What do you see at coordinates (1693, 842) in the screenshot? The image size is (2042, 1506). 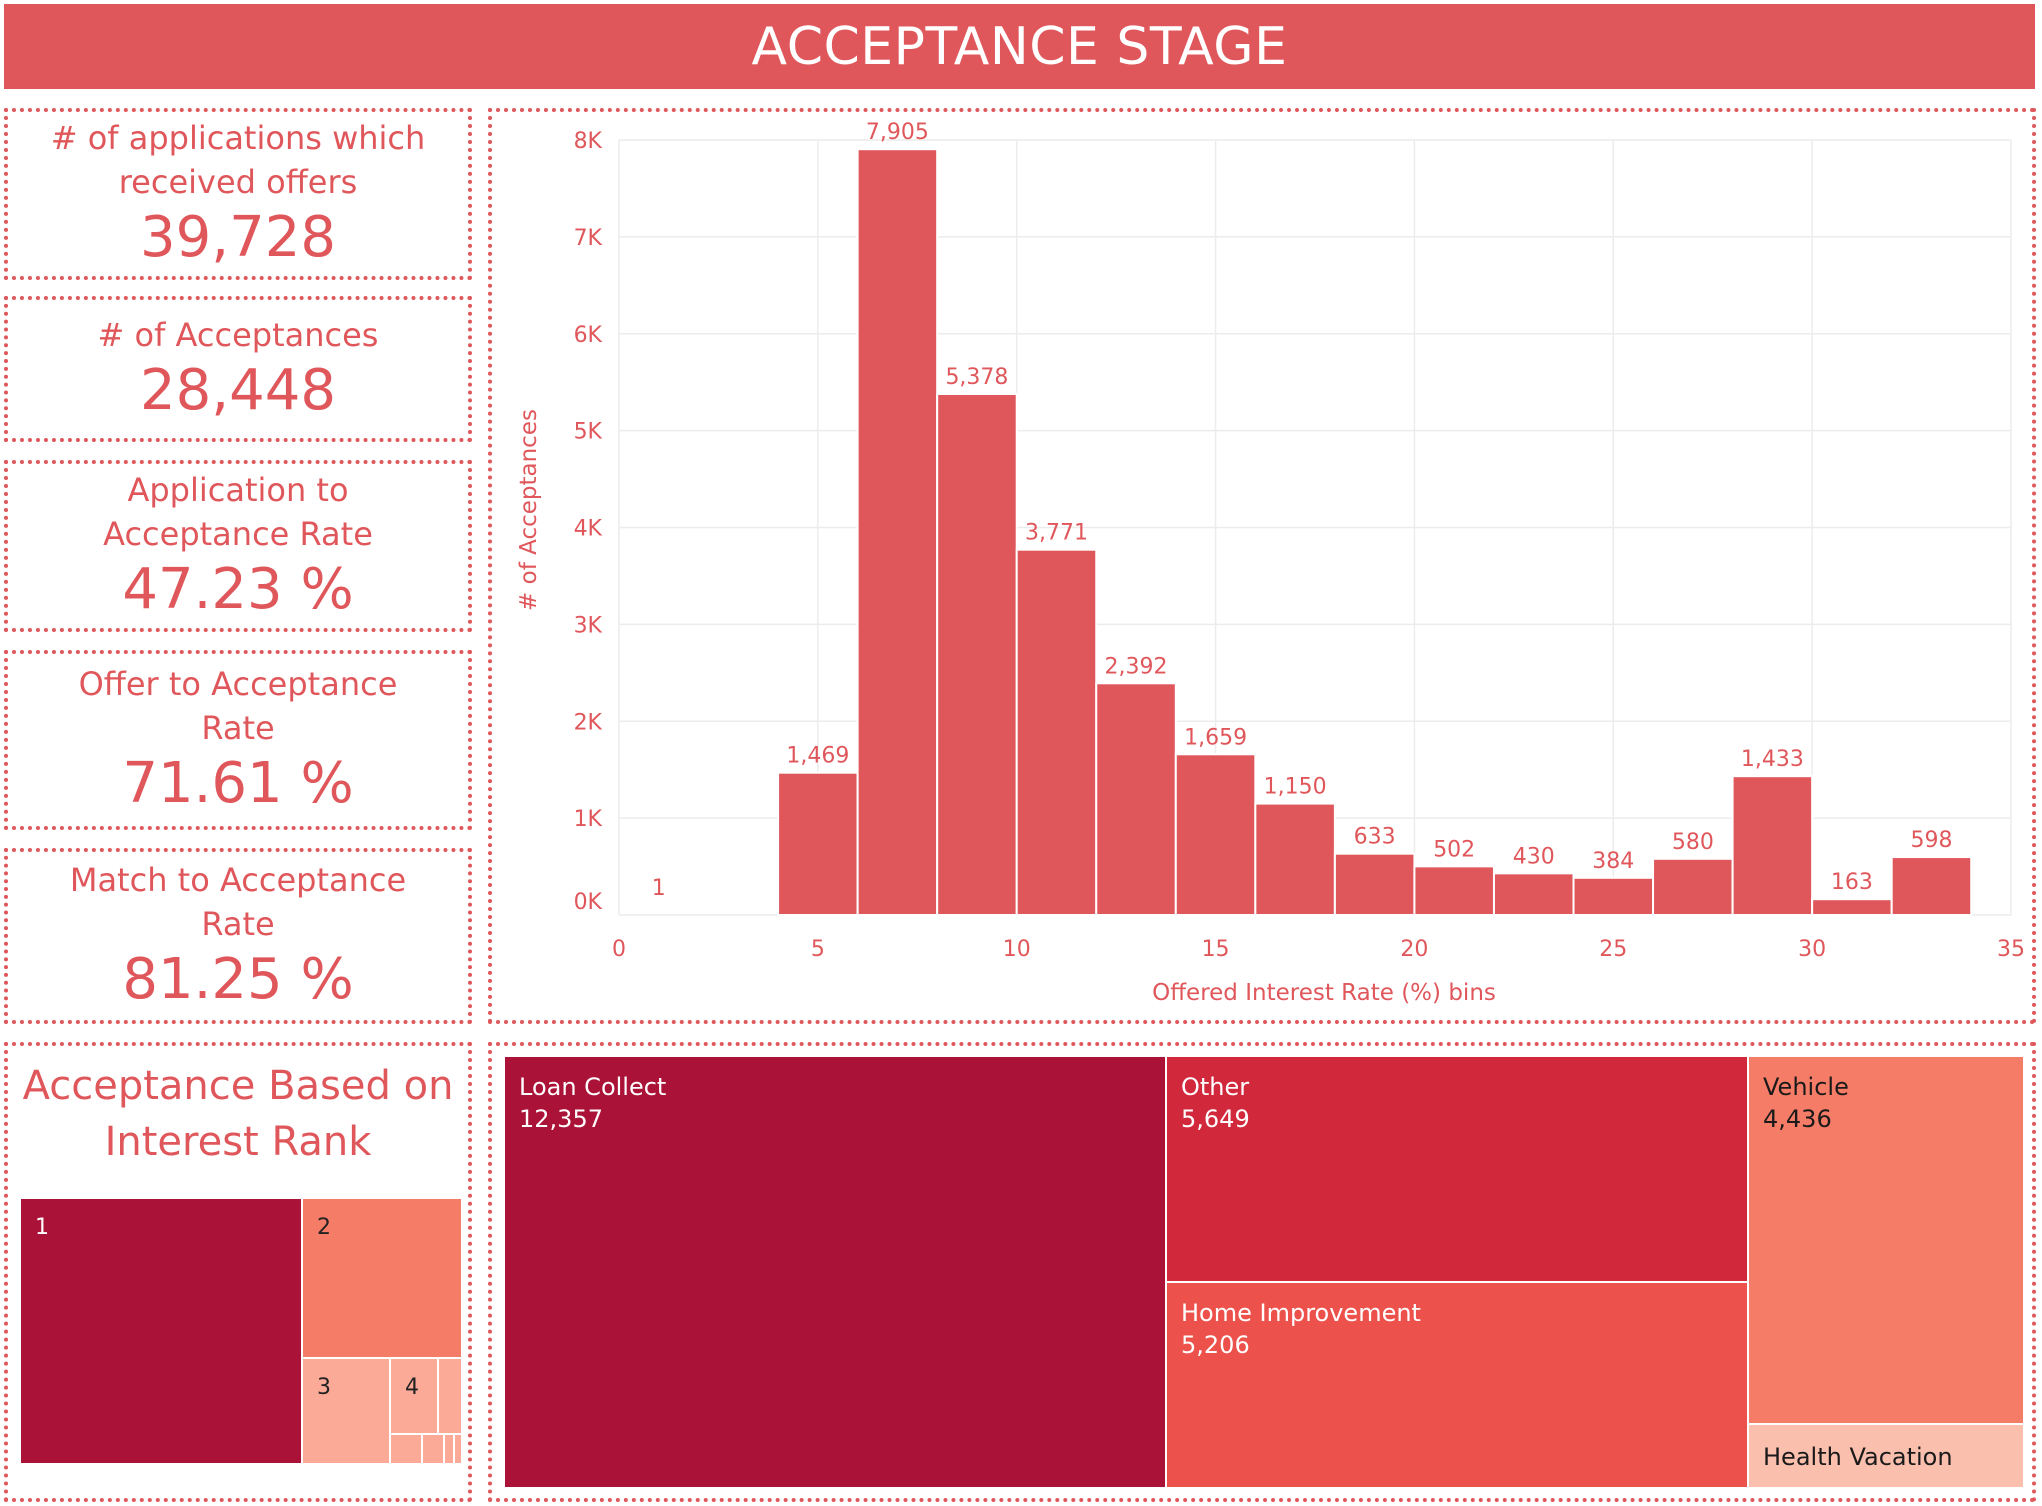 I see `bar-value-label: 580` at bounding box center [1693, 842].